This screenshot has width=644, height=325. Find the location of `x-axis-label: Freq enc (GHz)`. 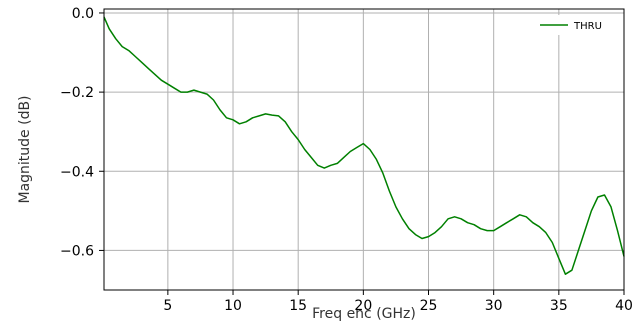

x-axis-label: Freq enc (GHz) is located at coordinates (364, 314).